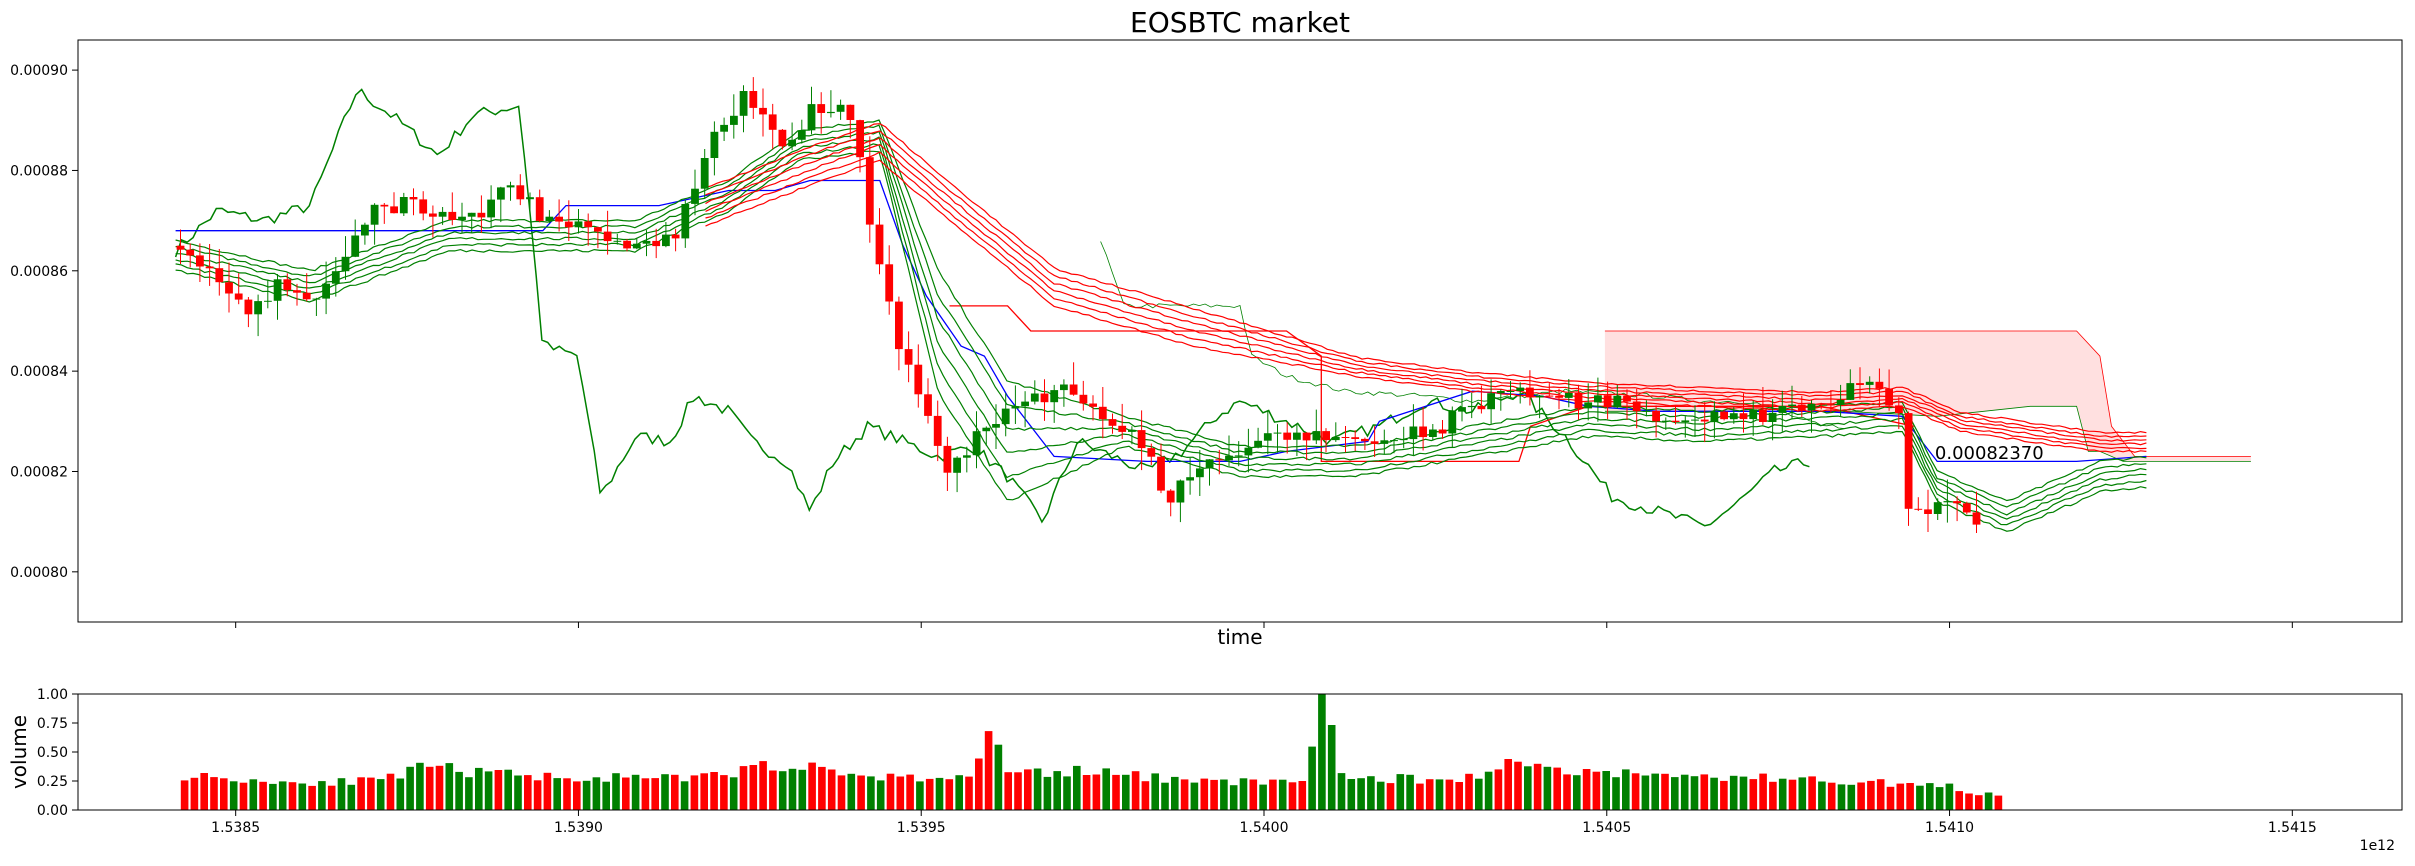 The height and width of the screenshot is (866, 2415). Describe the element at coordinates (1239, 637) in the screenshot. I see `x-axis-label: time` at that location.